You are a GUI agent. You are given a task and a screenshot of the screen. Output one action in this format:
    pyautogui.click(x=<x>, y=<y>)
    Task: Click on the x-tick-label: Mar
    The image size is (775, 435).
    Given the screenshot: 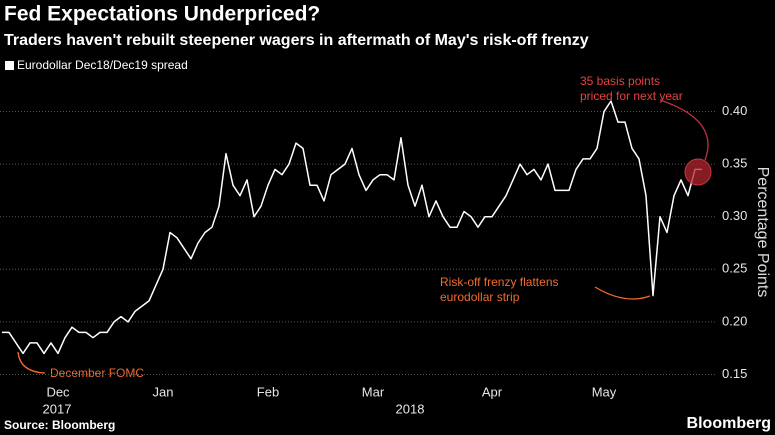 What is the action you would take?
    pyautogui.click(x=373, y=391)
    